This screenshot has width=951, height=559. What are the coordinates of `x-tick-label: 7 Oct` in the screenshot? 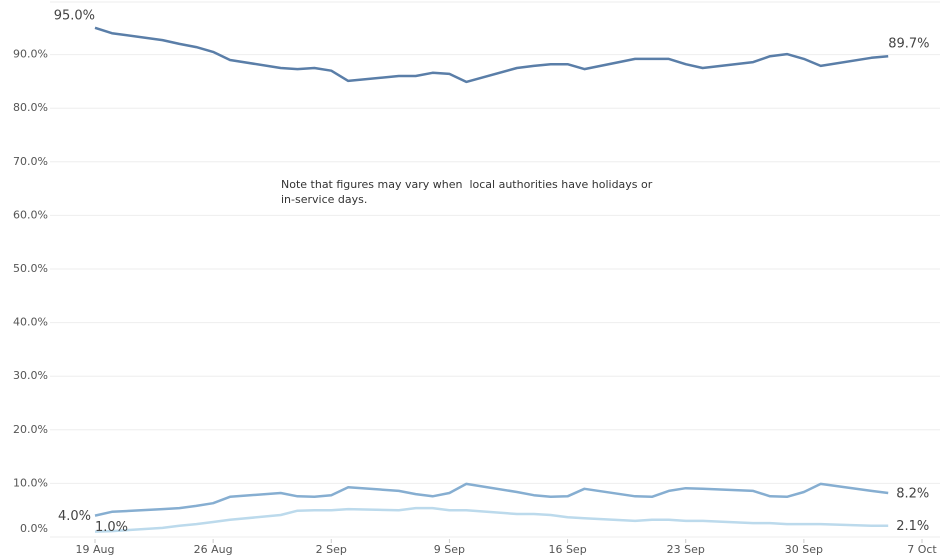 It's located at (922, 549).